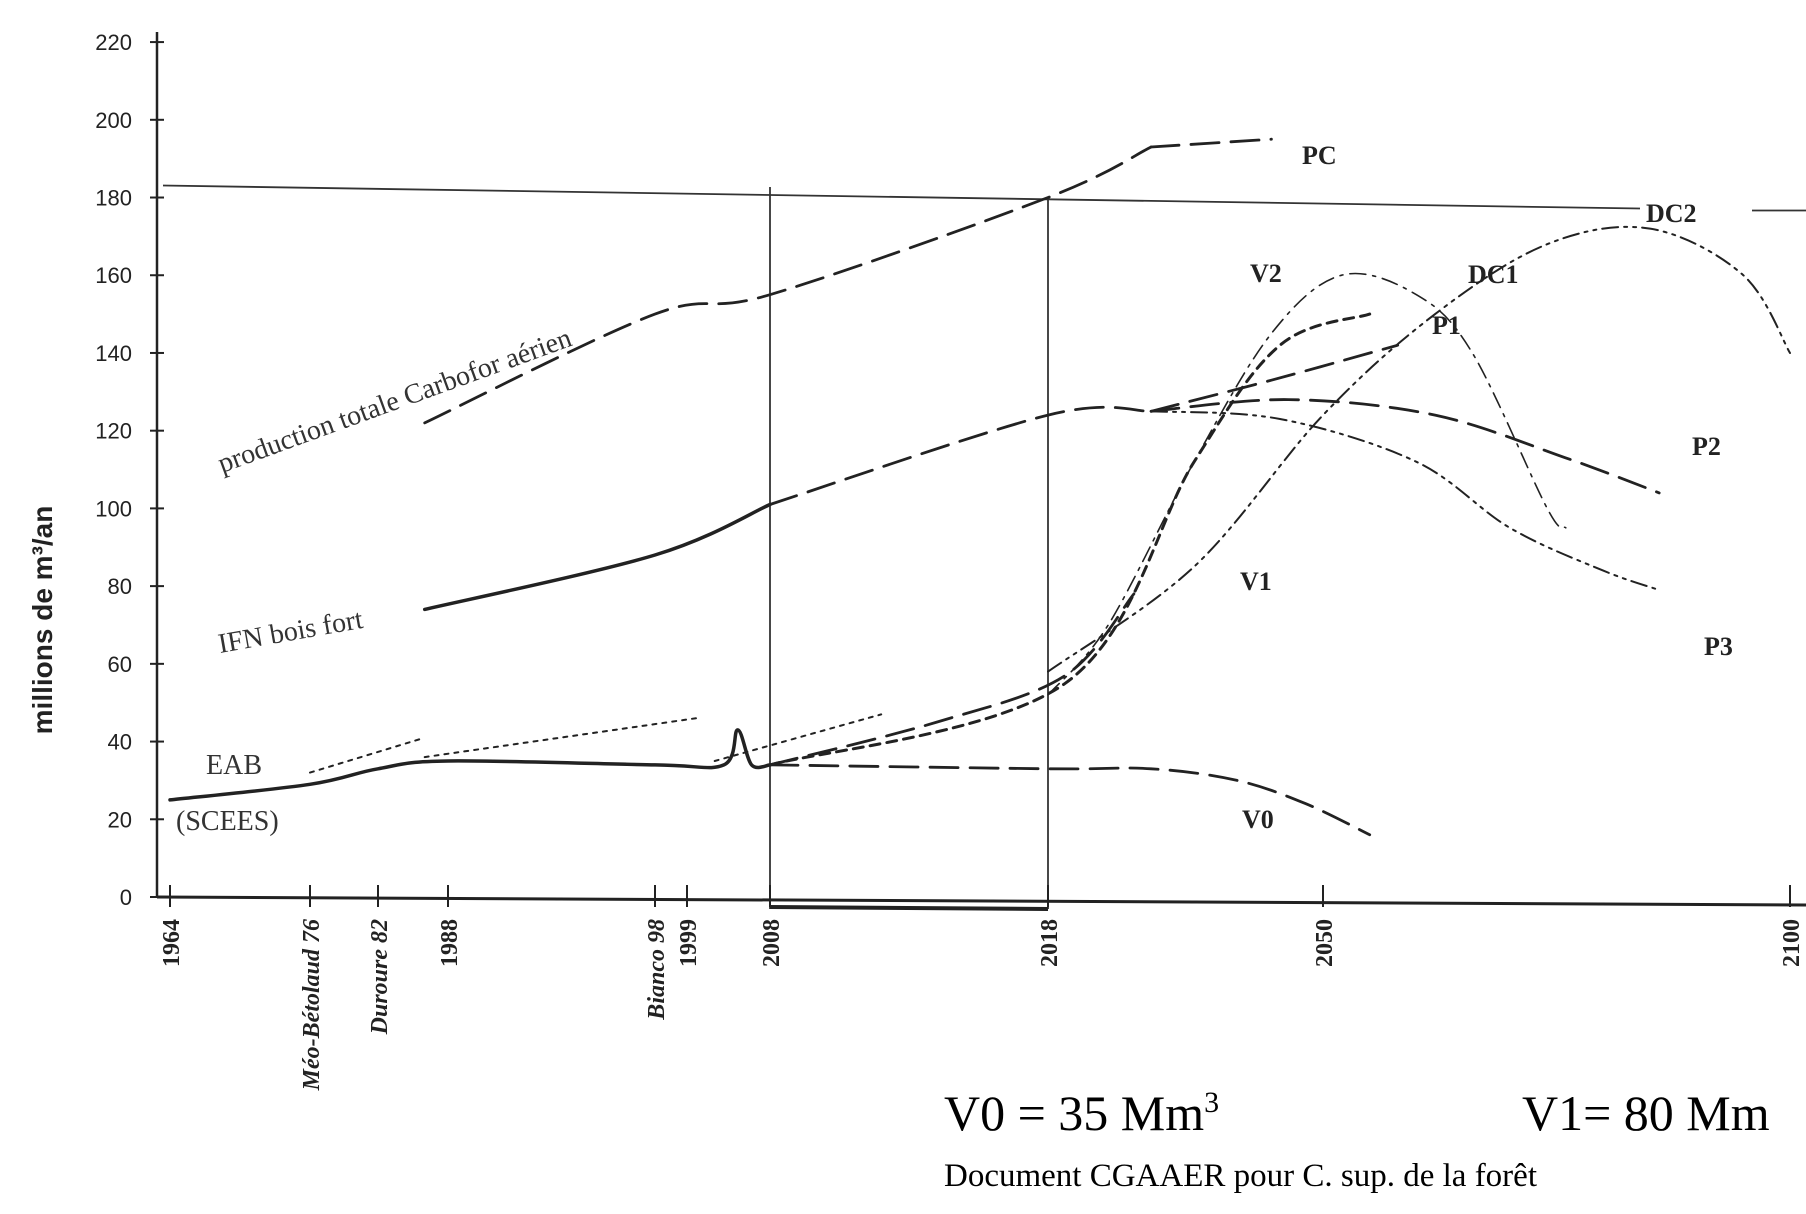 The height and width of the screenshot is (1214, 1806). Describe the element at coordinates (1792, 943) in the screenshot. I see `x-tick-label: 2100` at that location.